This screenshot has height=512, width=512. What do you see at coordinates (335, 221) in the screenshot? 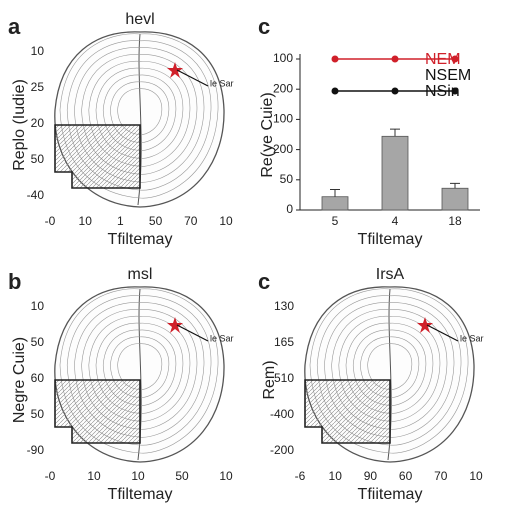
I see `x-tick-label: 5` at bounding box center [335, 221].